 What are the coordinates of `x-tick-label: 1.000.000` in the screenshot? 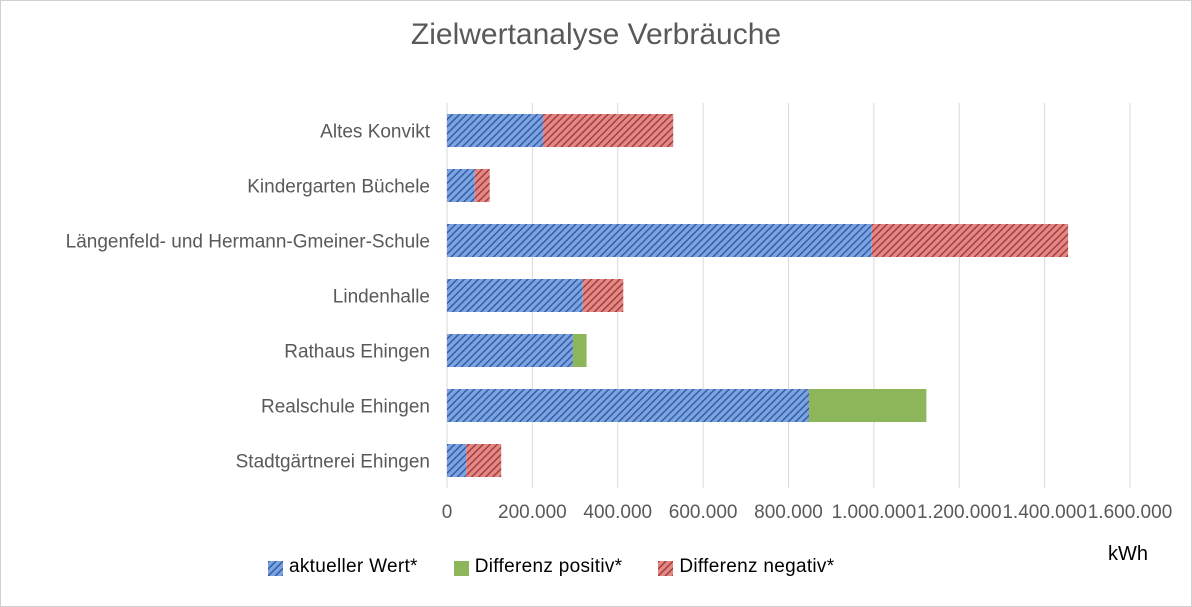 It's located at (874, 512).